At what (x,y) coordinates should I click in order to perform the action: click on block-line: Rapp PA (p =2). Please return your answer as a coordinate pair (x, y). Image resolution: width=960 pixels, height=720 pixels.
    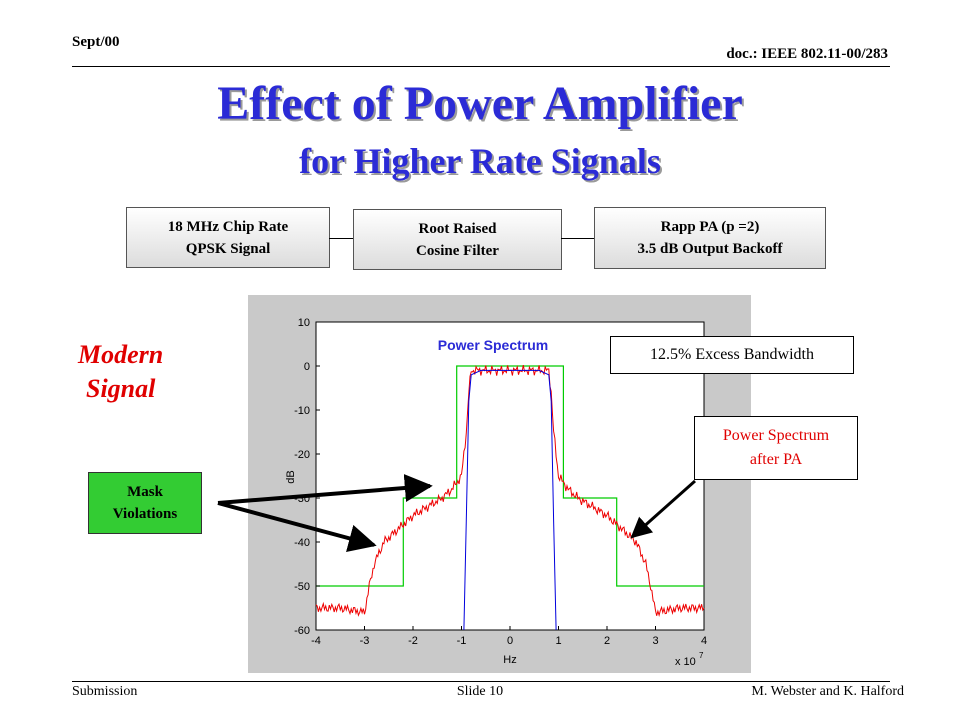
    Looking at the image, I should click on (710, 227).